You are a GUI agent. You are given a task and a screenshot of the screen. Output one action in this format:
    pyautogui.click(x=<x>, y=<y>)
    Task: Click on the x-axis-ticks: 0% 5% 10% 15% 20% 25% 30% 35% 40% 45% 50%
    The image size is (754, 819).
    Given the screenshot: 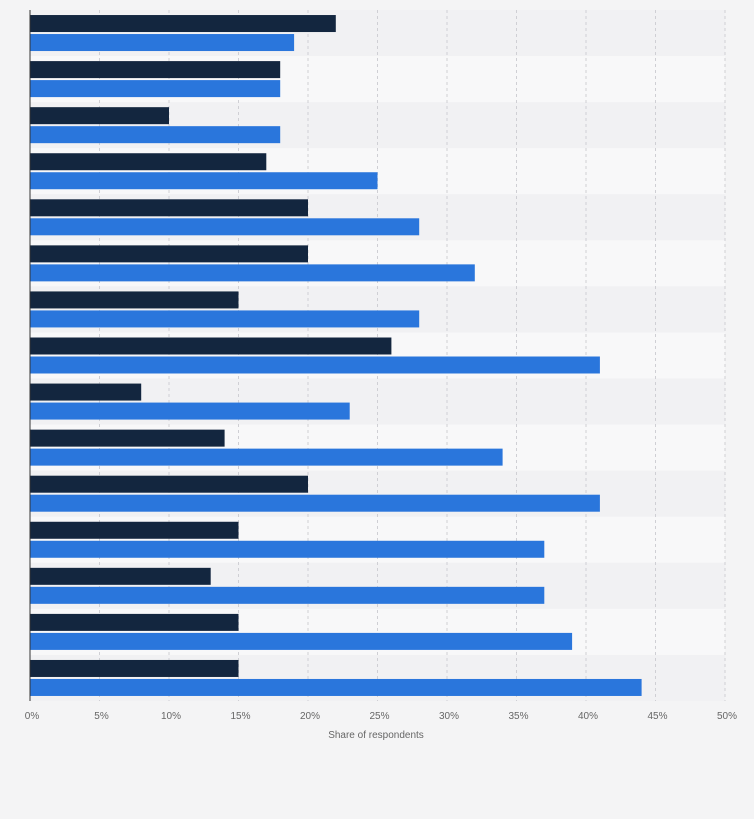 What is the action you would take?
    pyautogui.click(x=381, y=716)
    